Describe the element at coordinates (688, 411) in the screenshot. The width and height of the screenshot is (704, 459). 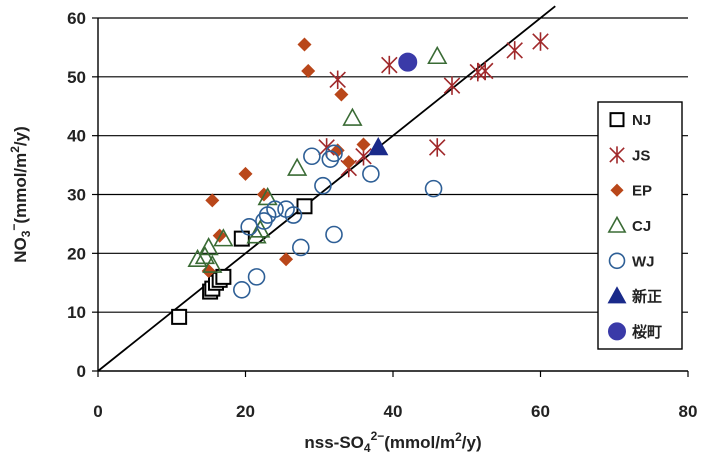
I see `x-tick-label-80: 80` at that location.